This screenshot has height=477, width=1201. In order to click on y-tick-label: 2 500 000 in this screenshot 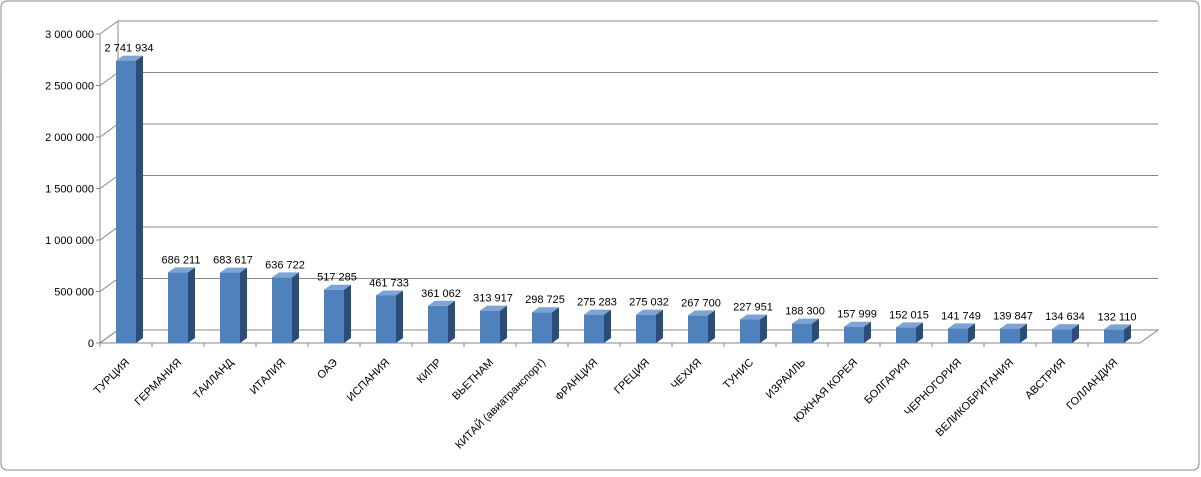, I will do `click(69, 87)`.